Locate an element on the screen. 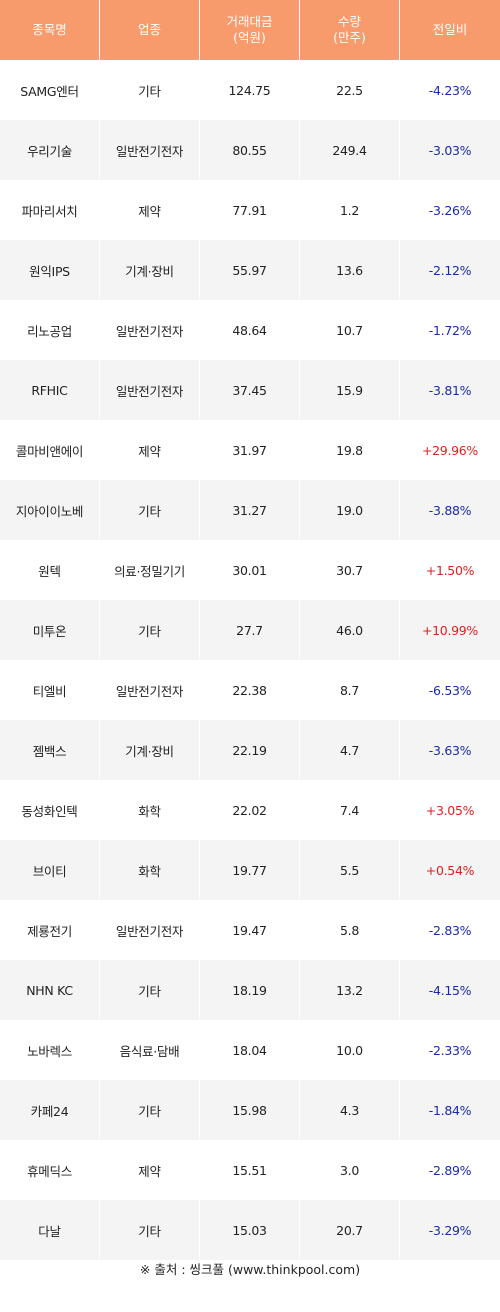 The height and width of the screenshot is (1312, 500). cell-amount: 22.38 is located at coordinates (250, 690).